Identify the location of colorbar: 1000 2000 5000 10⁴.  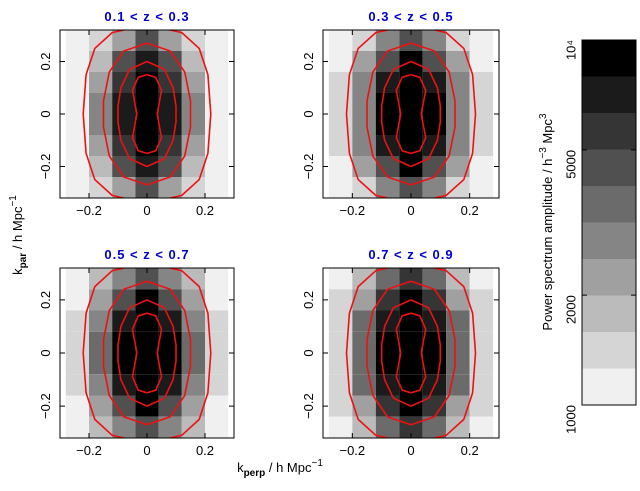
(600, 236).